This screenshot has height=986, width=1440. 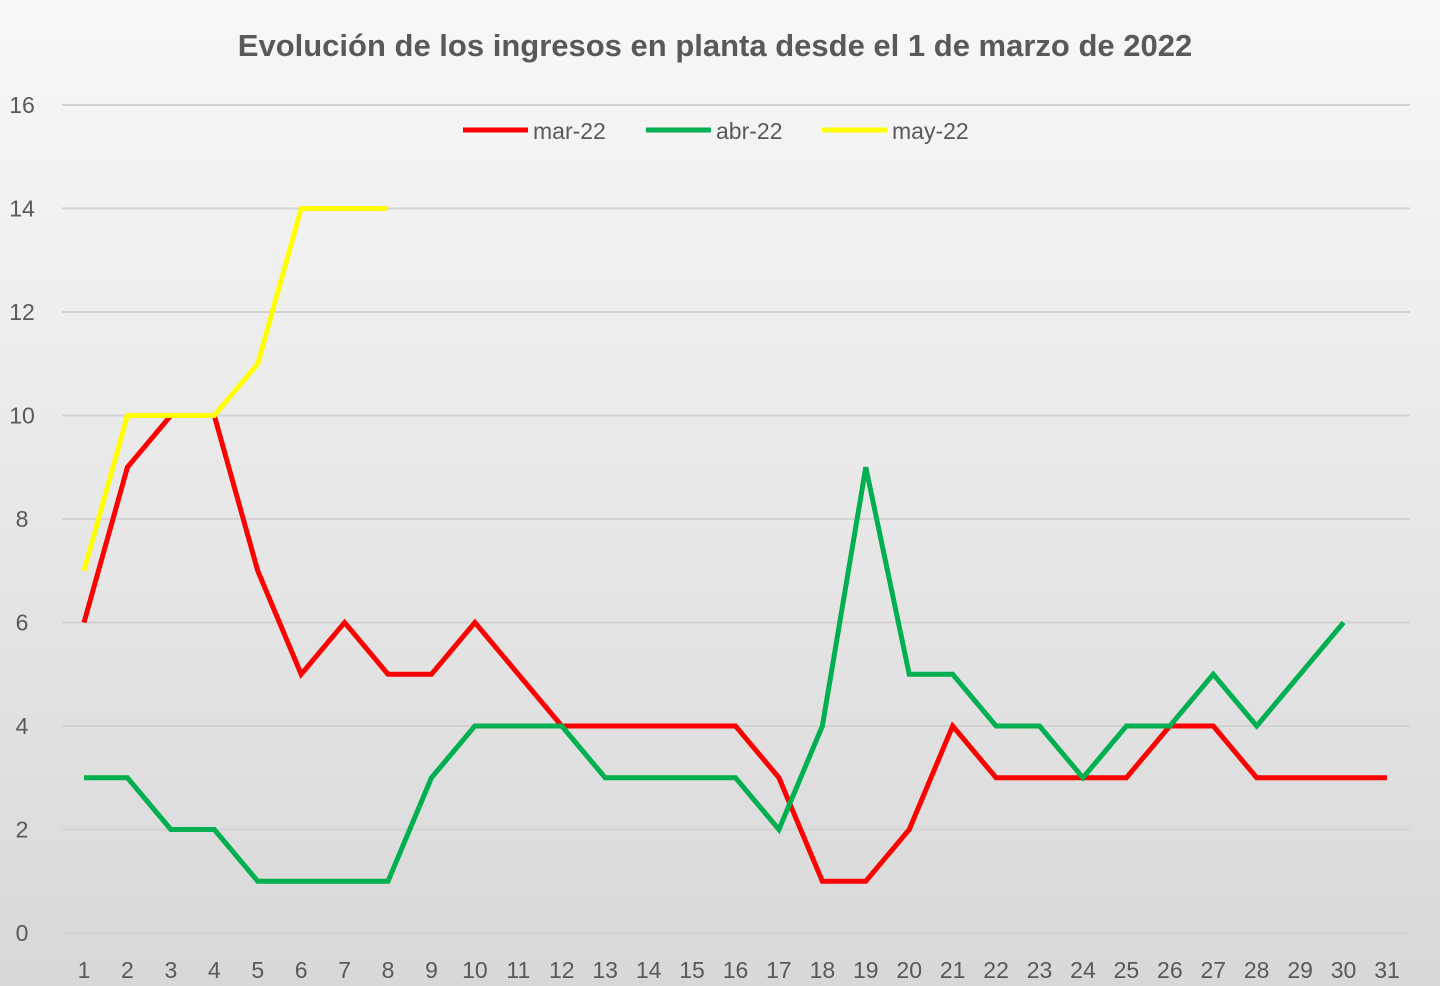 What do you see at coordinates (649, 970) in the screenshot?
I see `x-tick-label: 14` at bounding box center [649, 970].